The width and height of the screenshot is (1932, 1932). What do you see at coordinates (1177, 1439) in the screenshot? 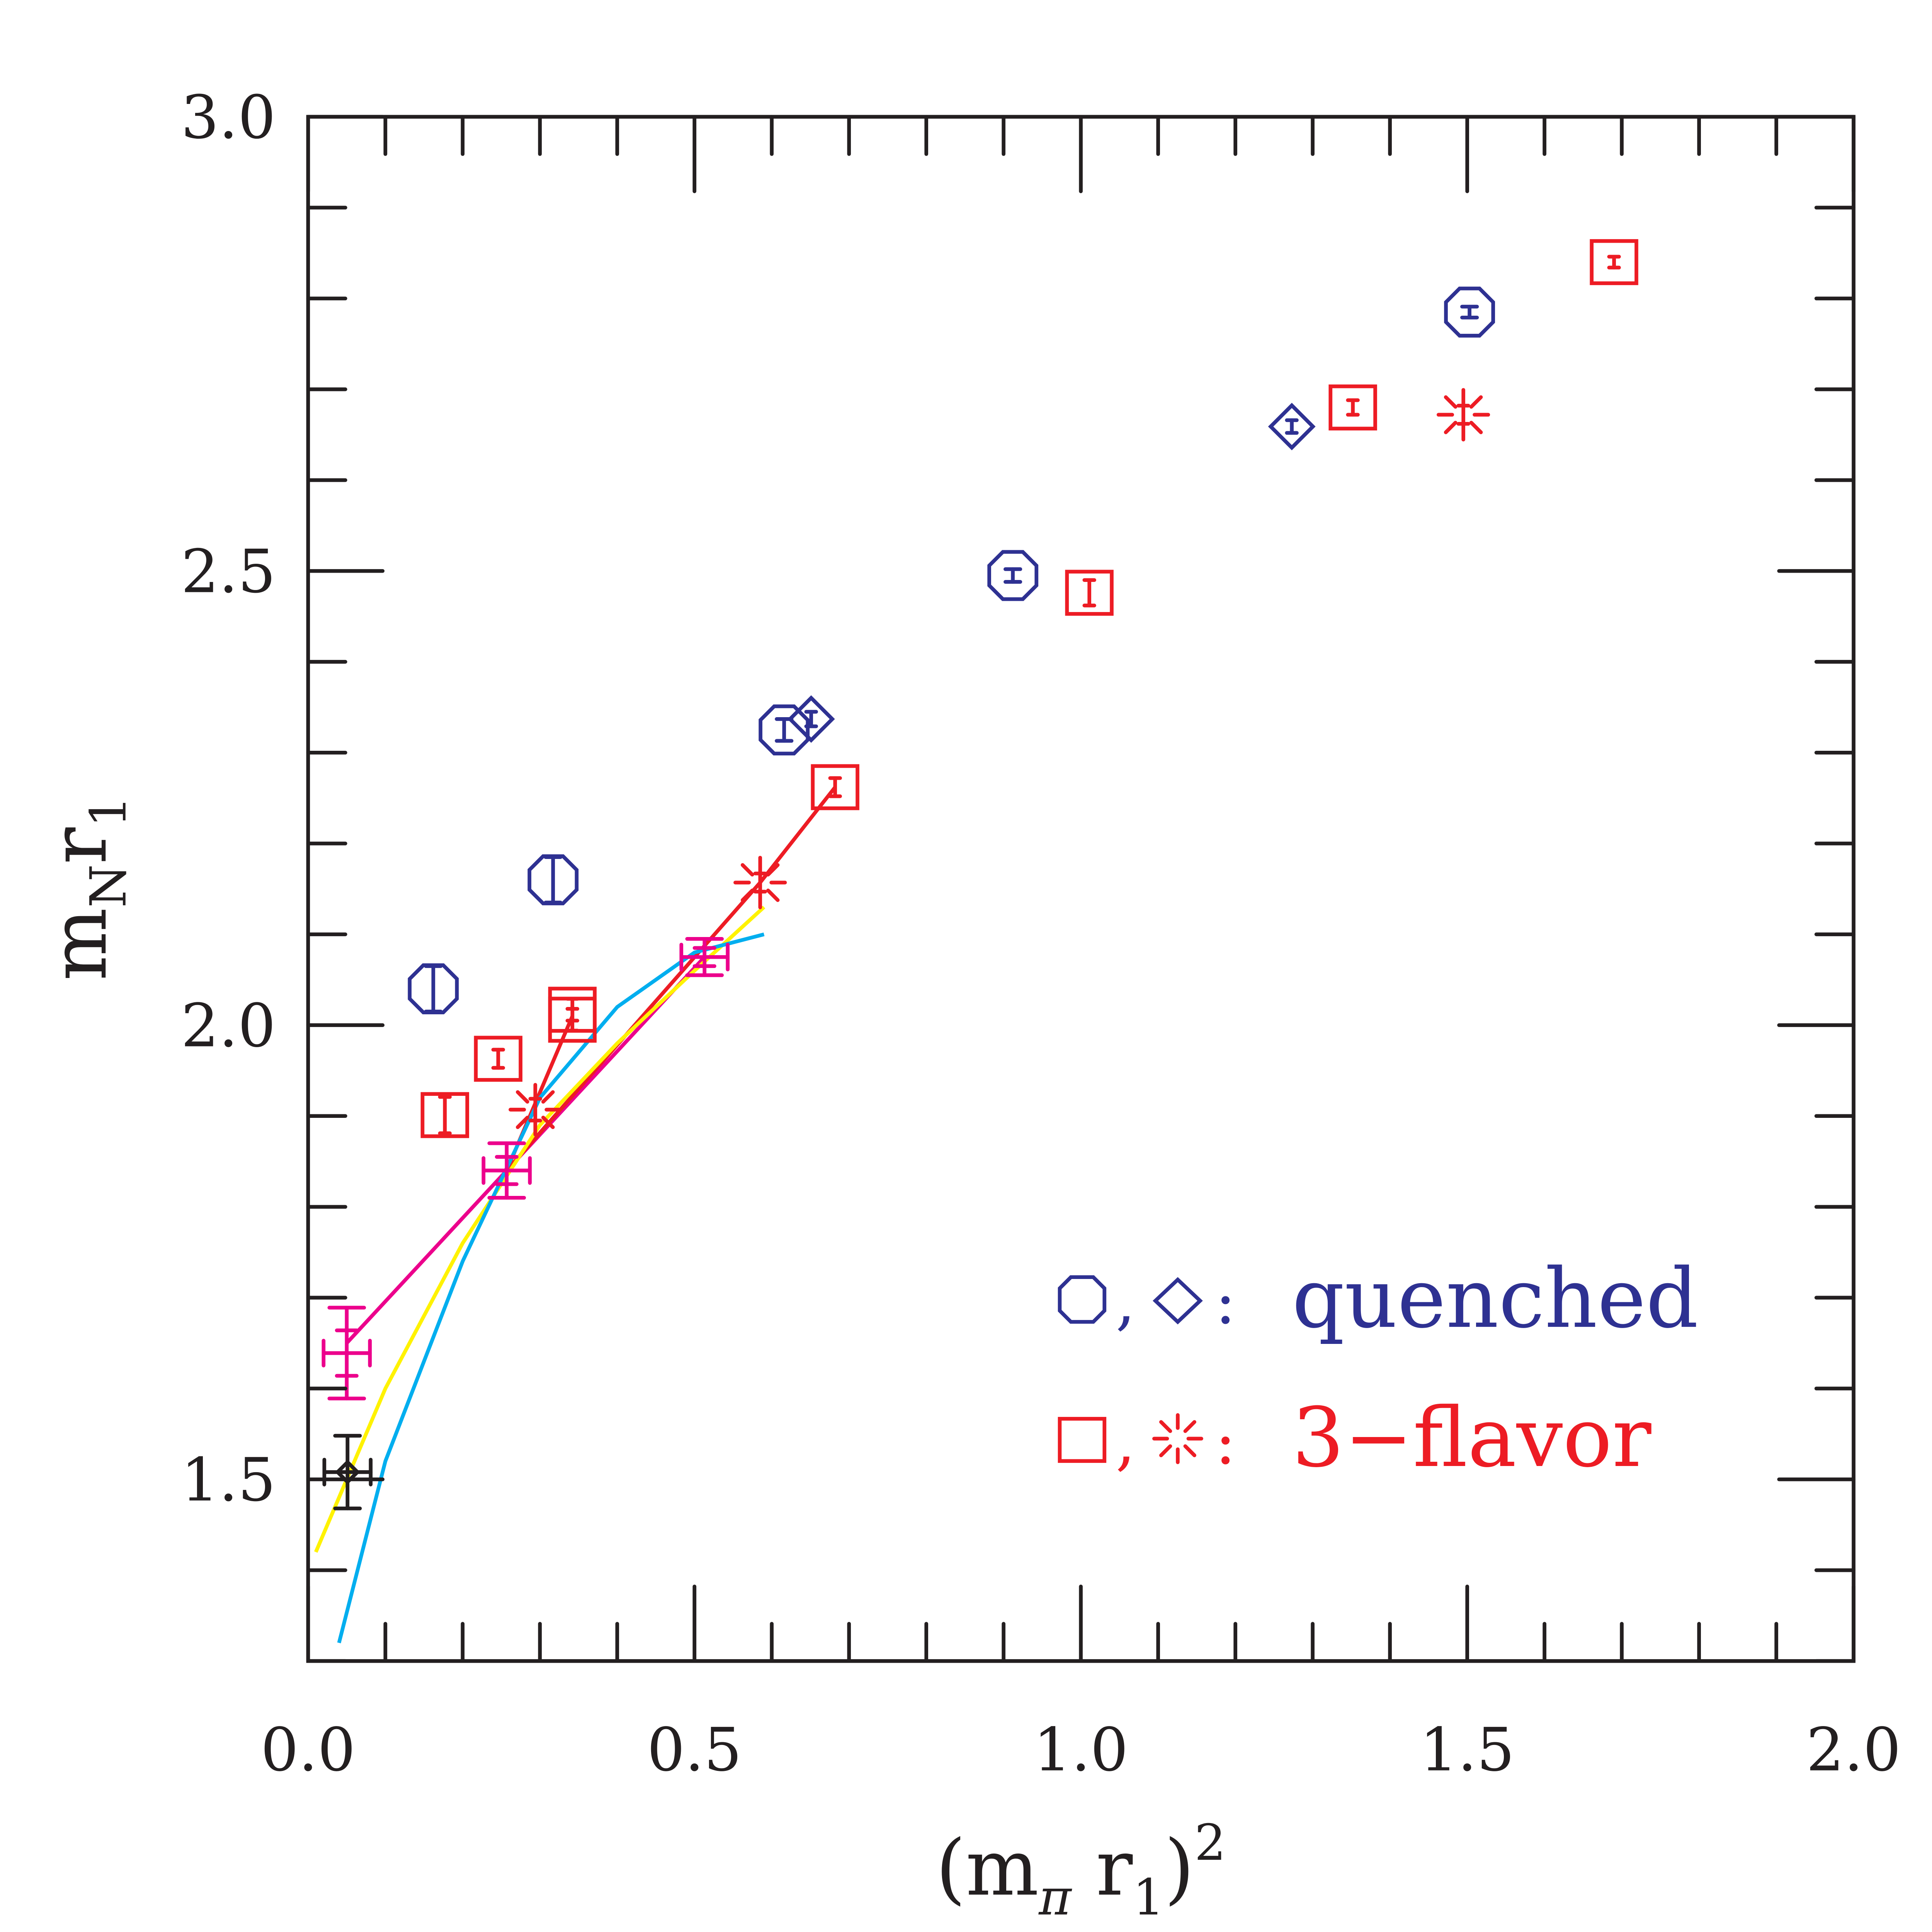
I see `burst-icon` at bounding box center [1177, 1439].